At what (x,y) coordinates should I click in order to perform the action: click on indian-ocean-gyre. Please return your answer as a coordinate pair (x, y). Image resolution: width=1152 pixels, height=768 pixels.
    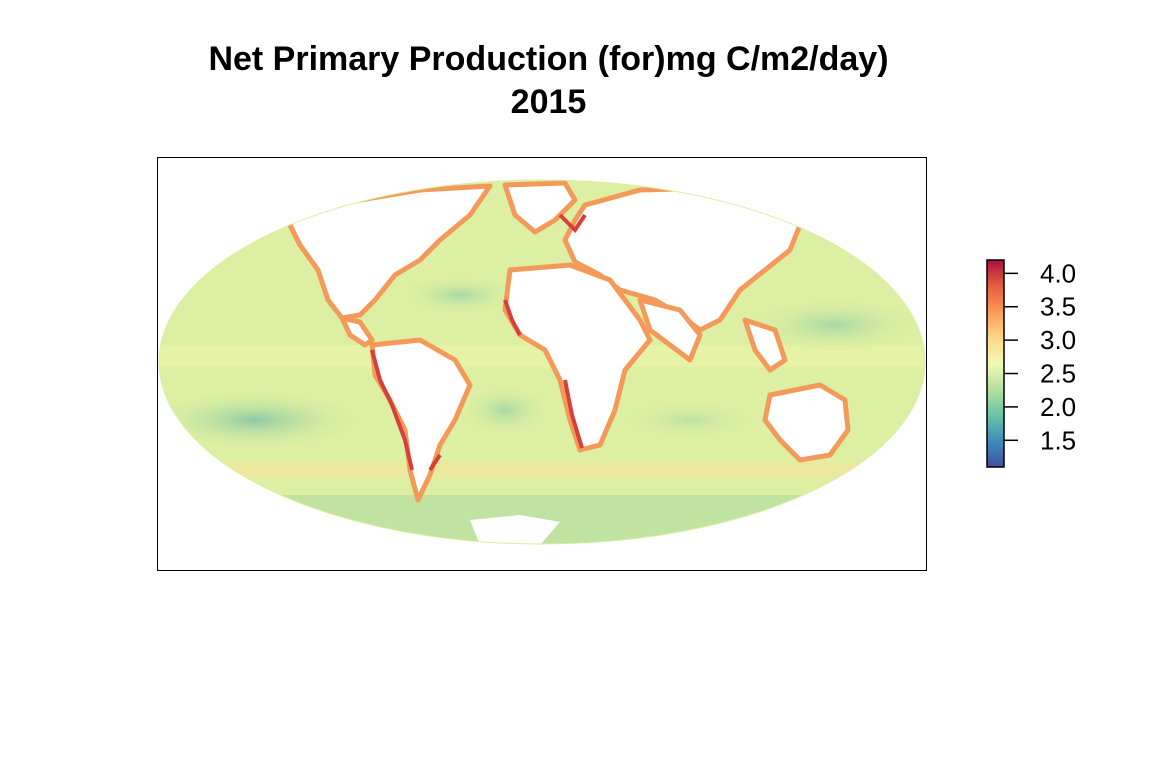
    Looking at the image, I should click on (690, 420).